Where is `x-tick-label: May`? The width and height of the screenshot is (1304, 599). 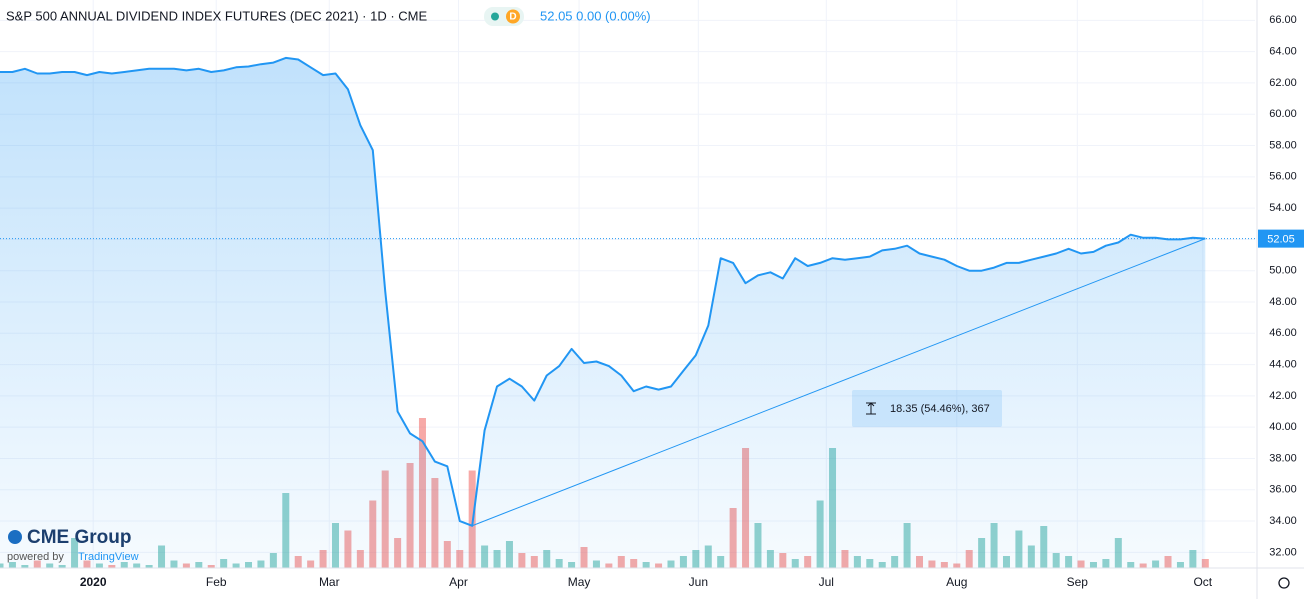
x-tick-label: May is located at coordinates (579, 582).